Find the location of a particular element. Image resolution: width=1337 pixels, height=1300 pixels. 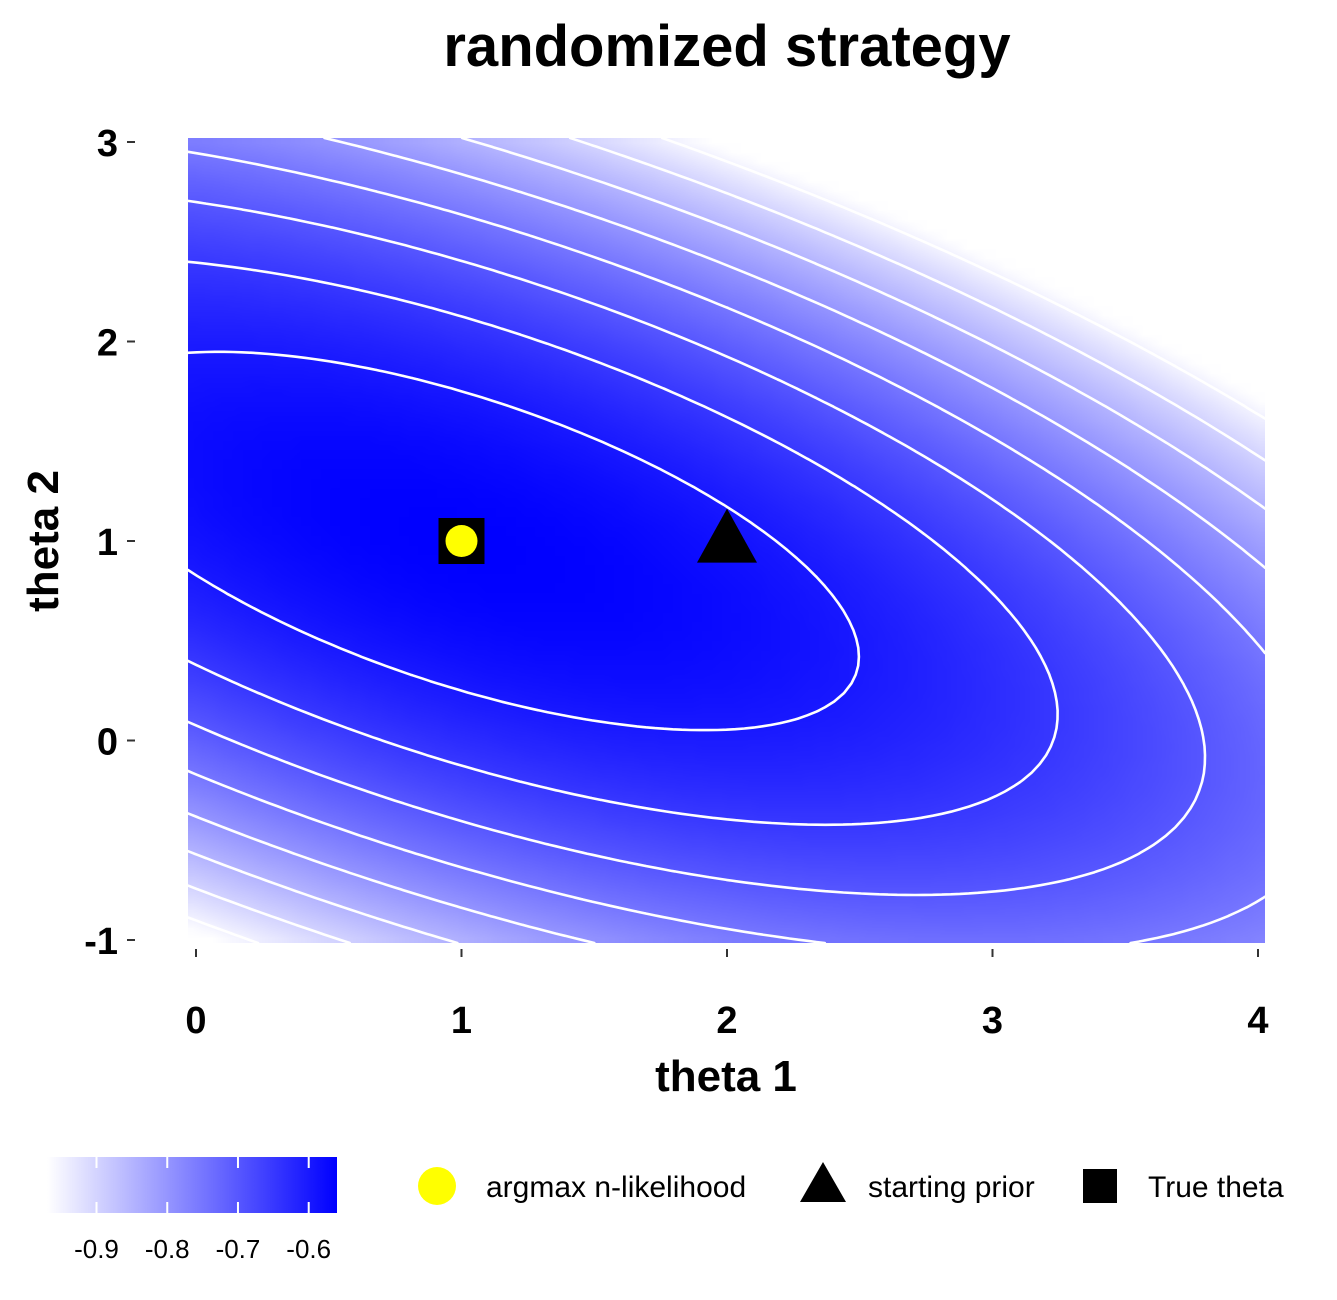

legend-label: argmax n-likelihood is located at coordinates (616, 1187).